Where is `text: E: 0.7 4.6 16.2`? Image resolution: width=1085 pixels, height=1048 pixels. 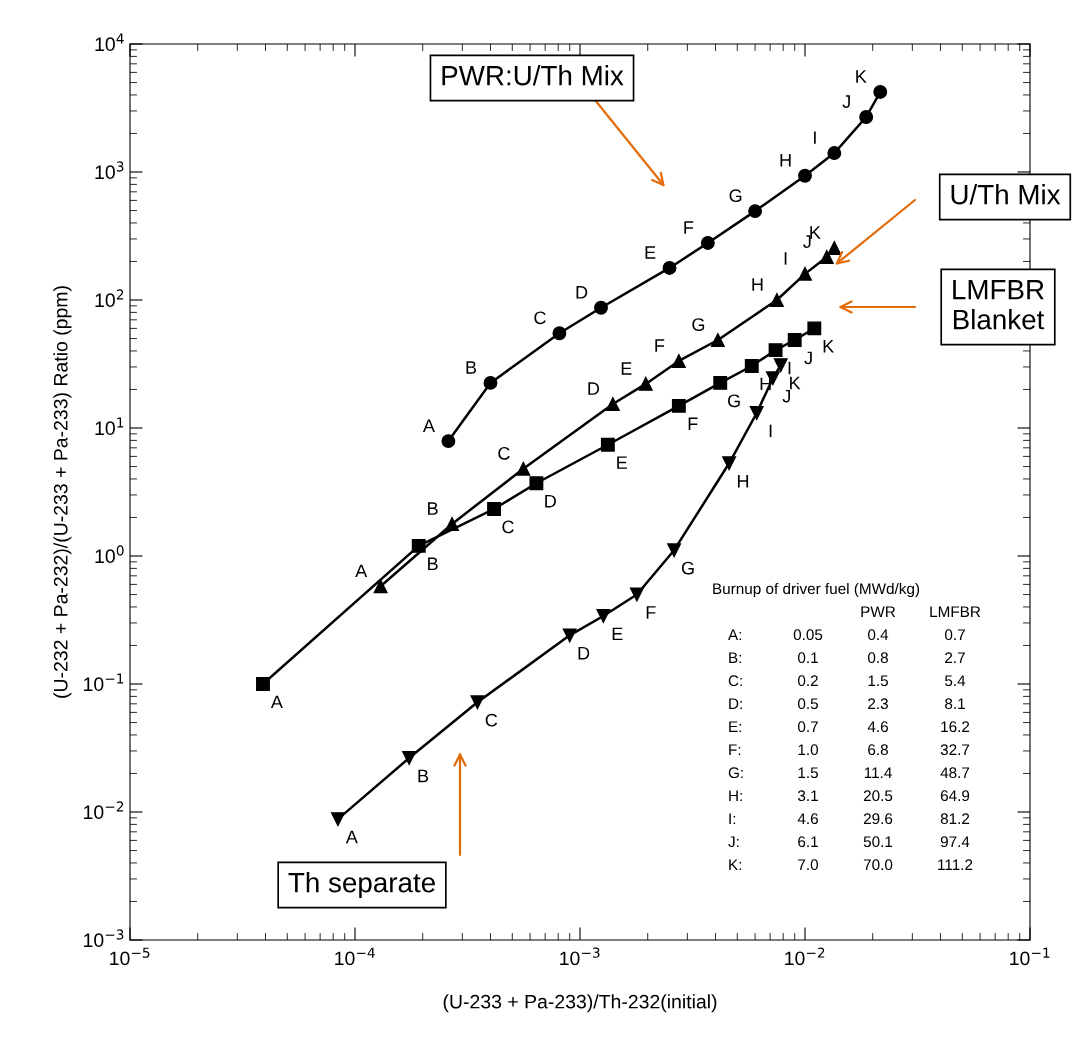 text: E: 0.7 4.6 16.2 is located at coordinates (849, 727).